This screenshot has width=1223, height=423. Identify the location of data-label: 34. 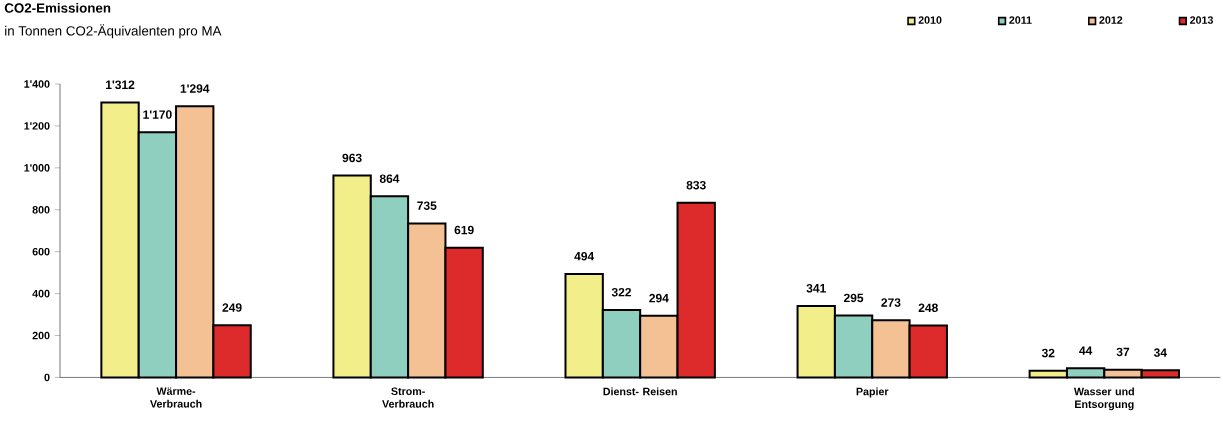
(1160, 352).